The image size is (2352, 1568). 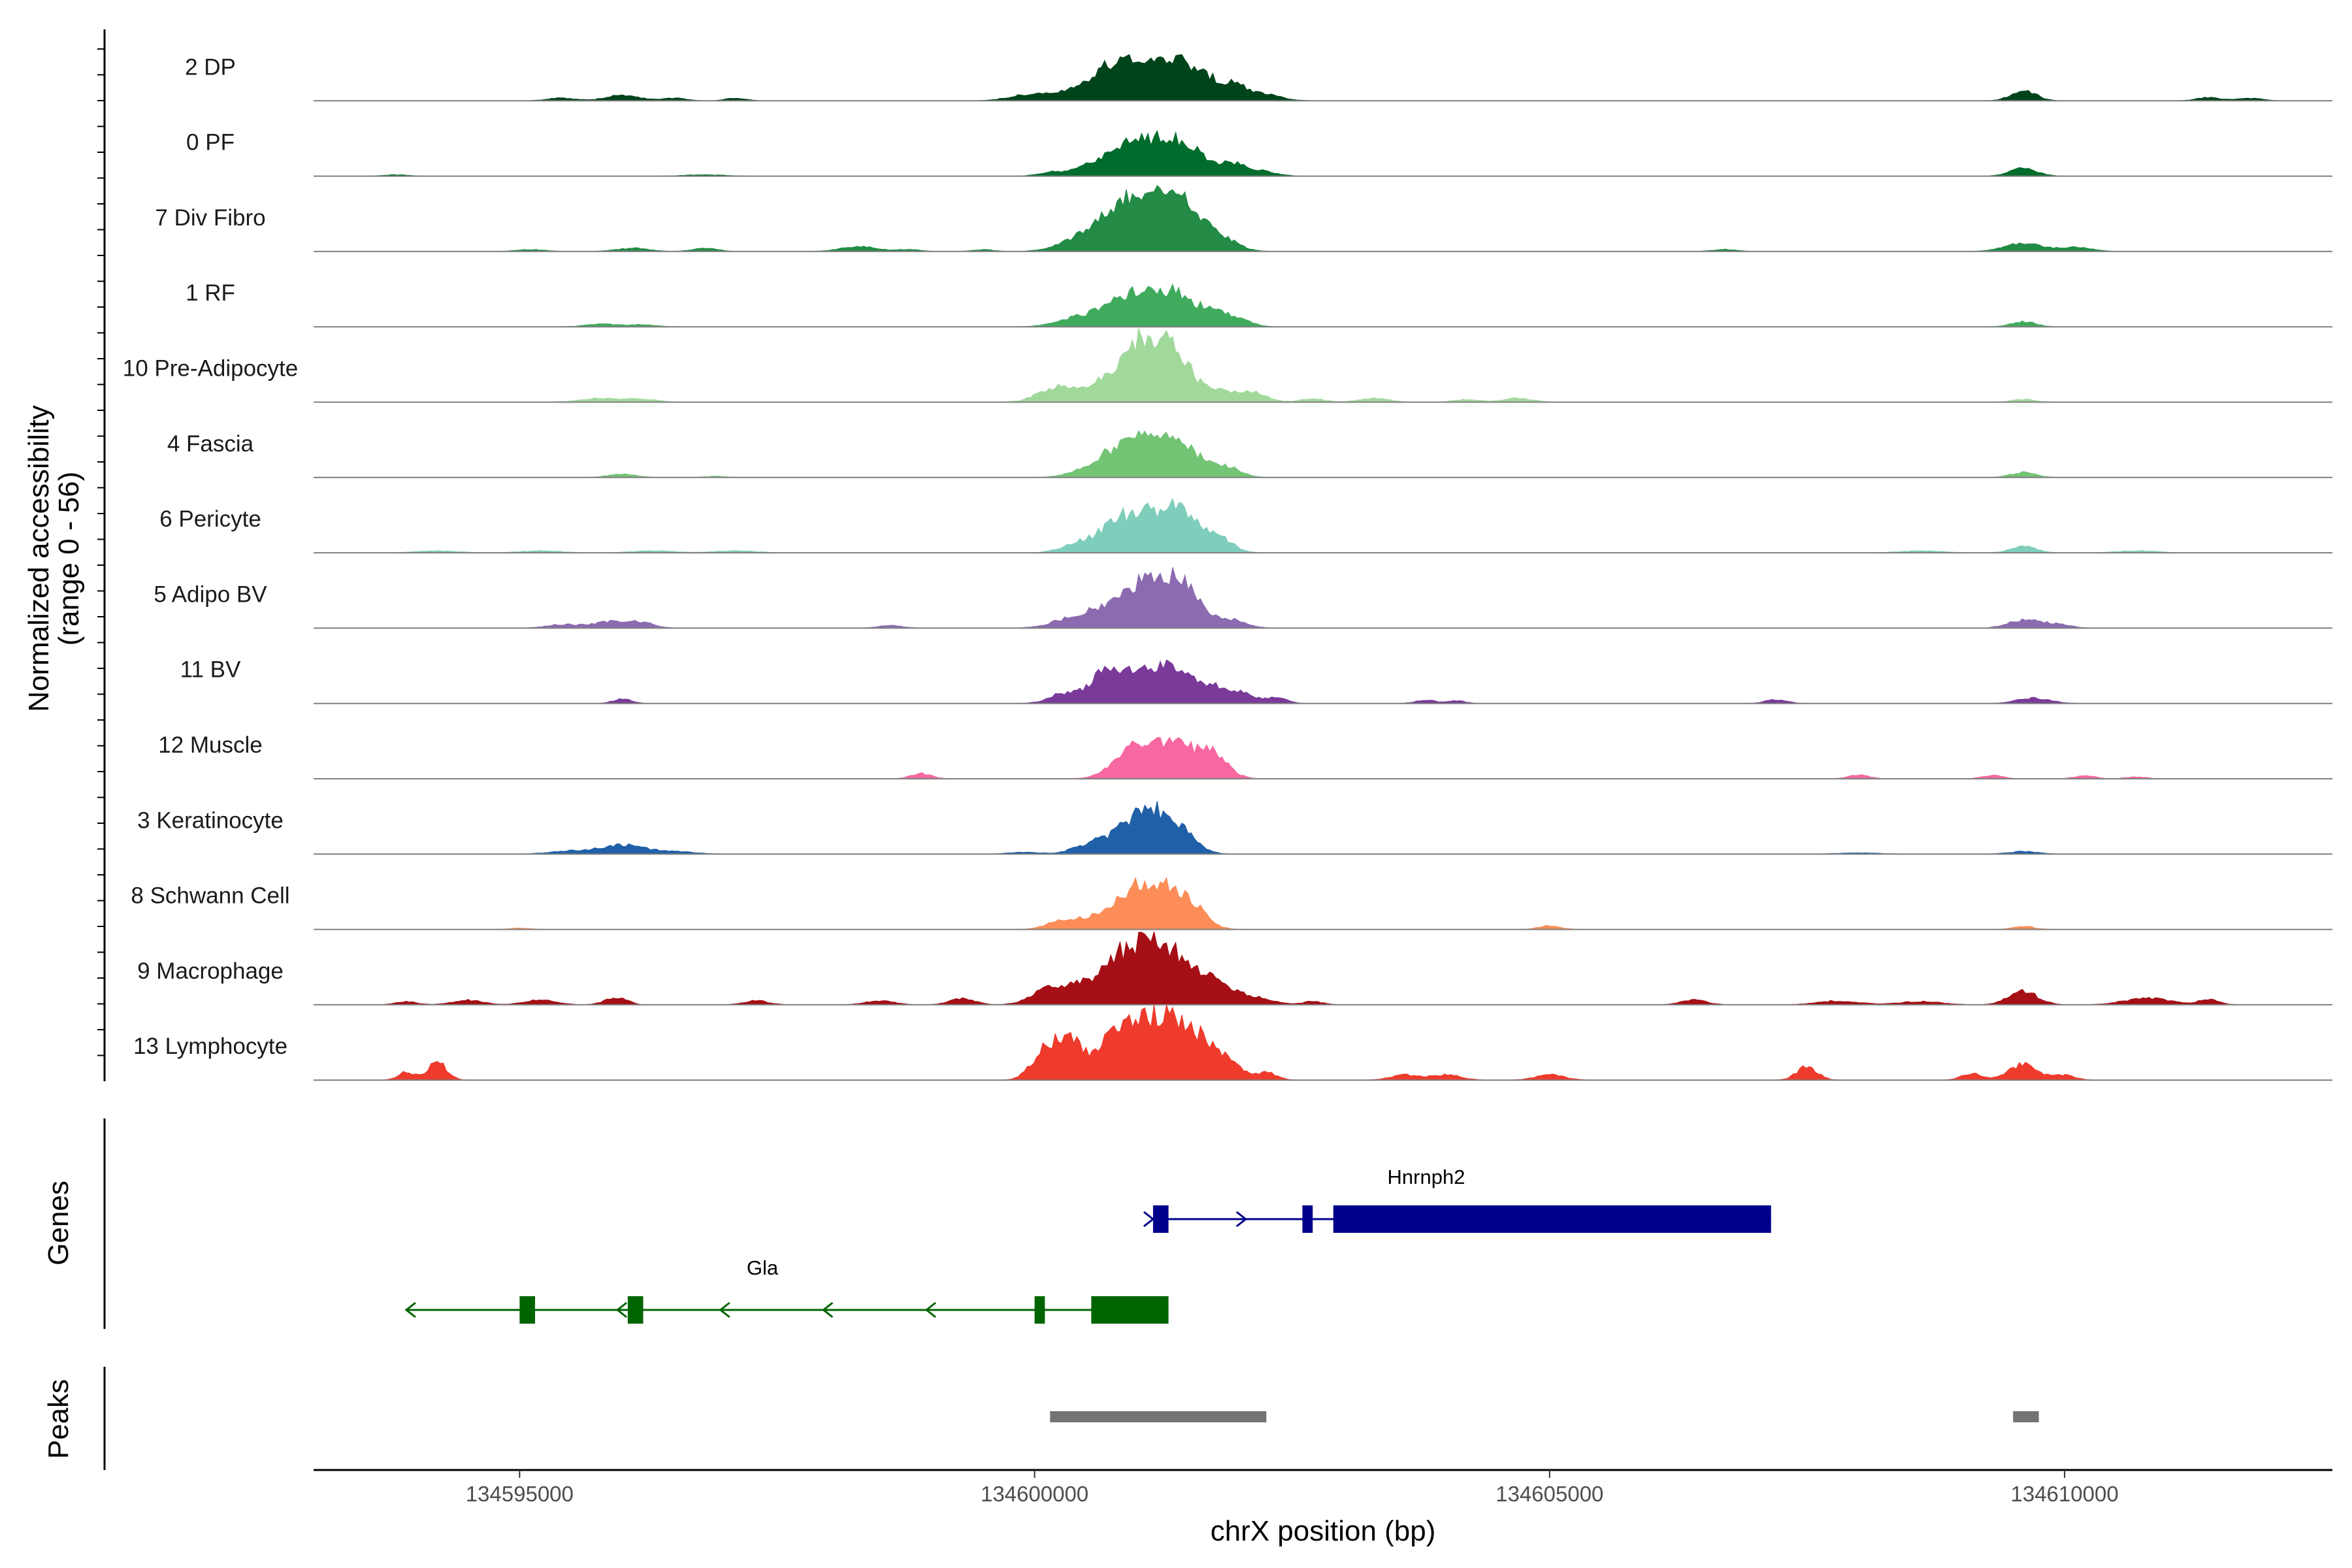 I want to click on track-label: 8 Schwann Cell, so click(x=210, y=896).